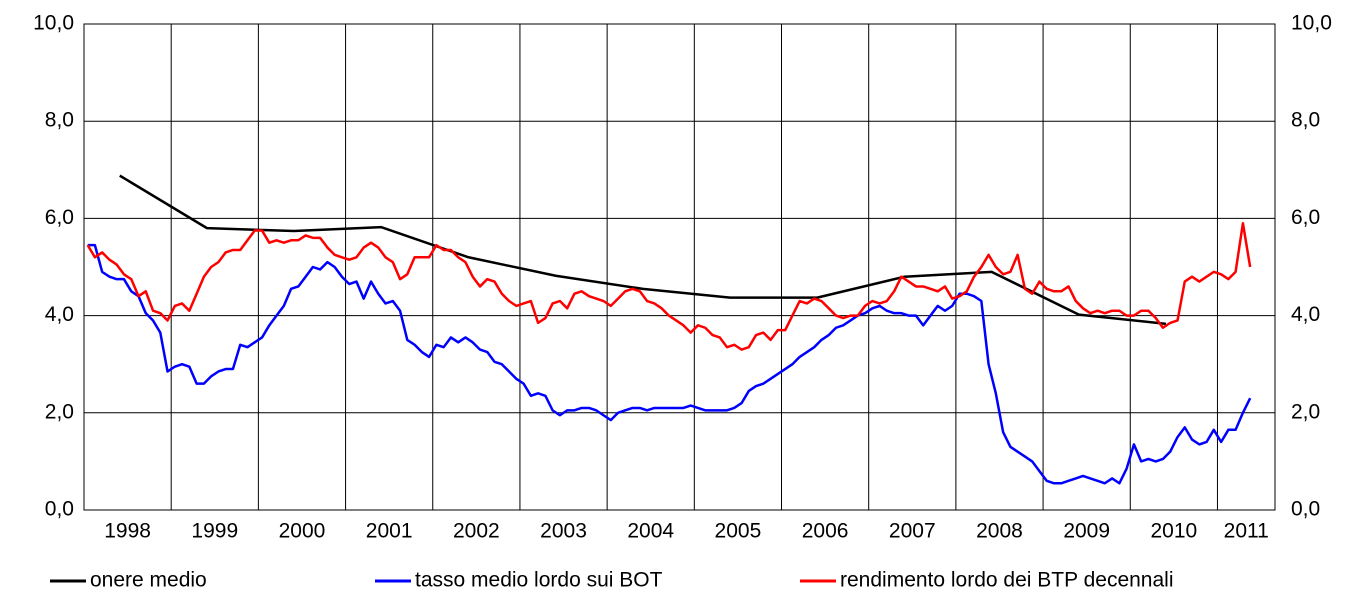  What do you see at coordinates (912, 531) in the screenshot?
I see `x-tick-label: 2007` at bounding box center [912, 531].